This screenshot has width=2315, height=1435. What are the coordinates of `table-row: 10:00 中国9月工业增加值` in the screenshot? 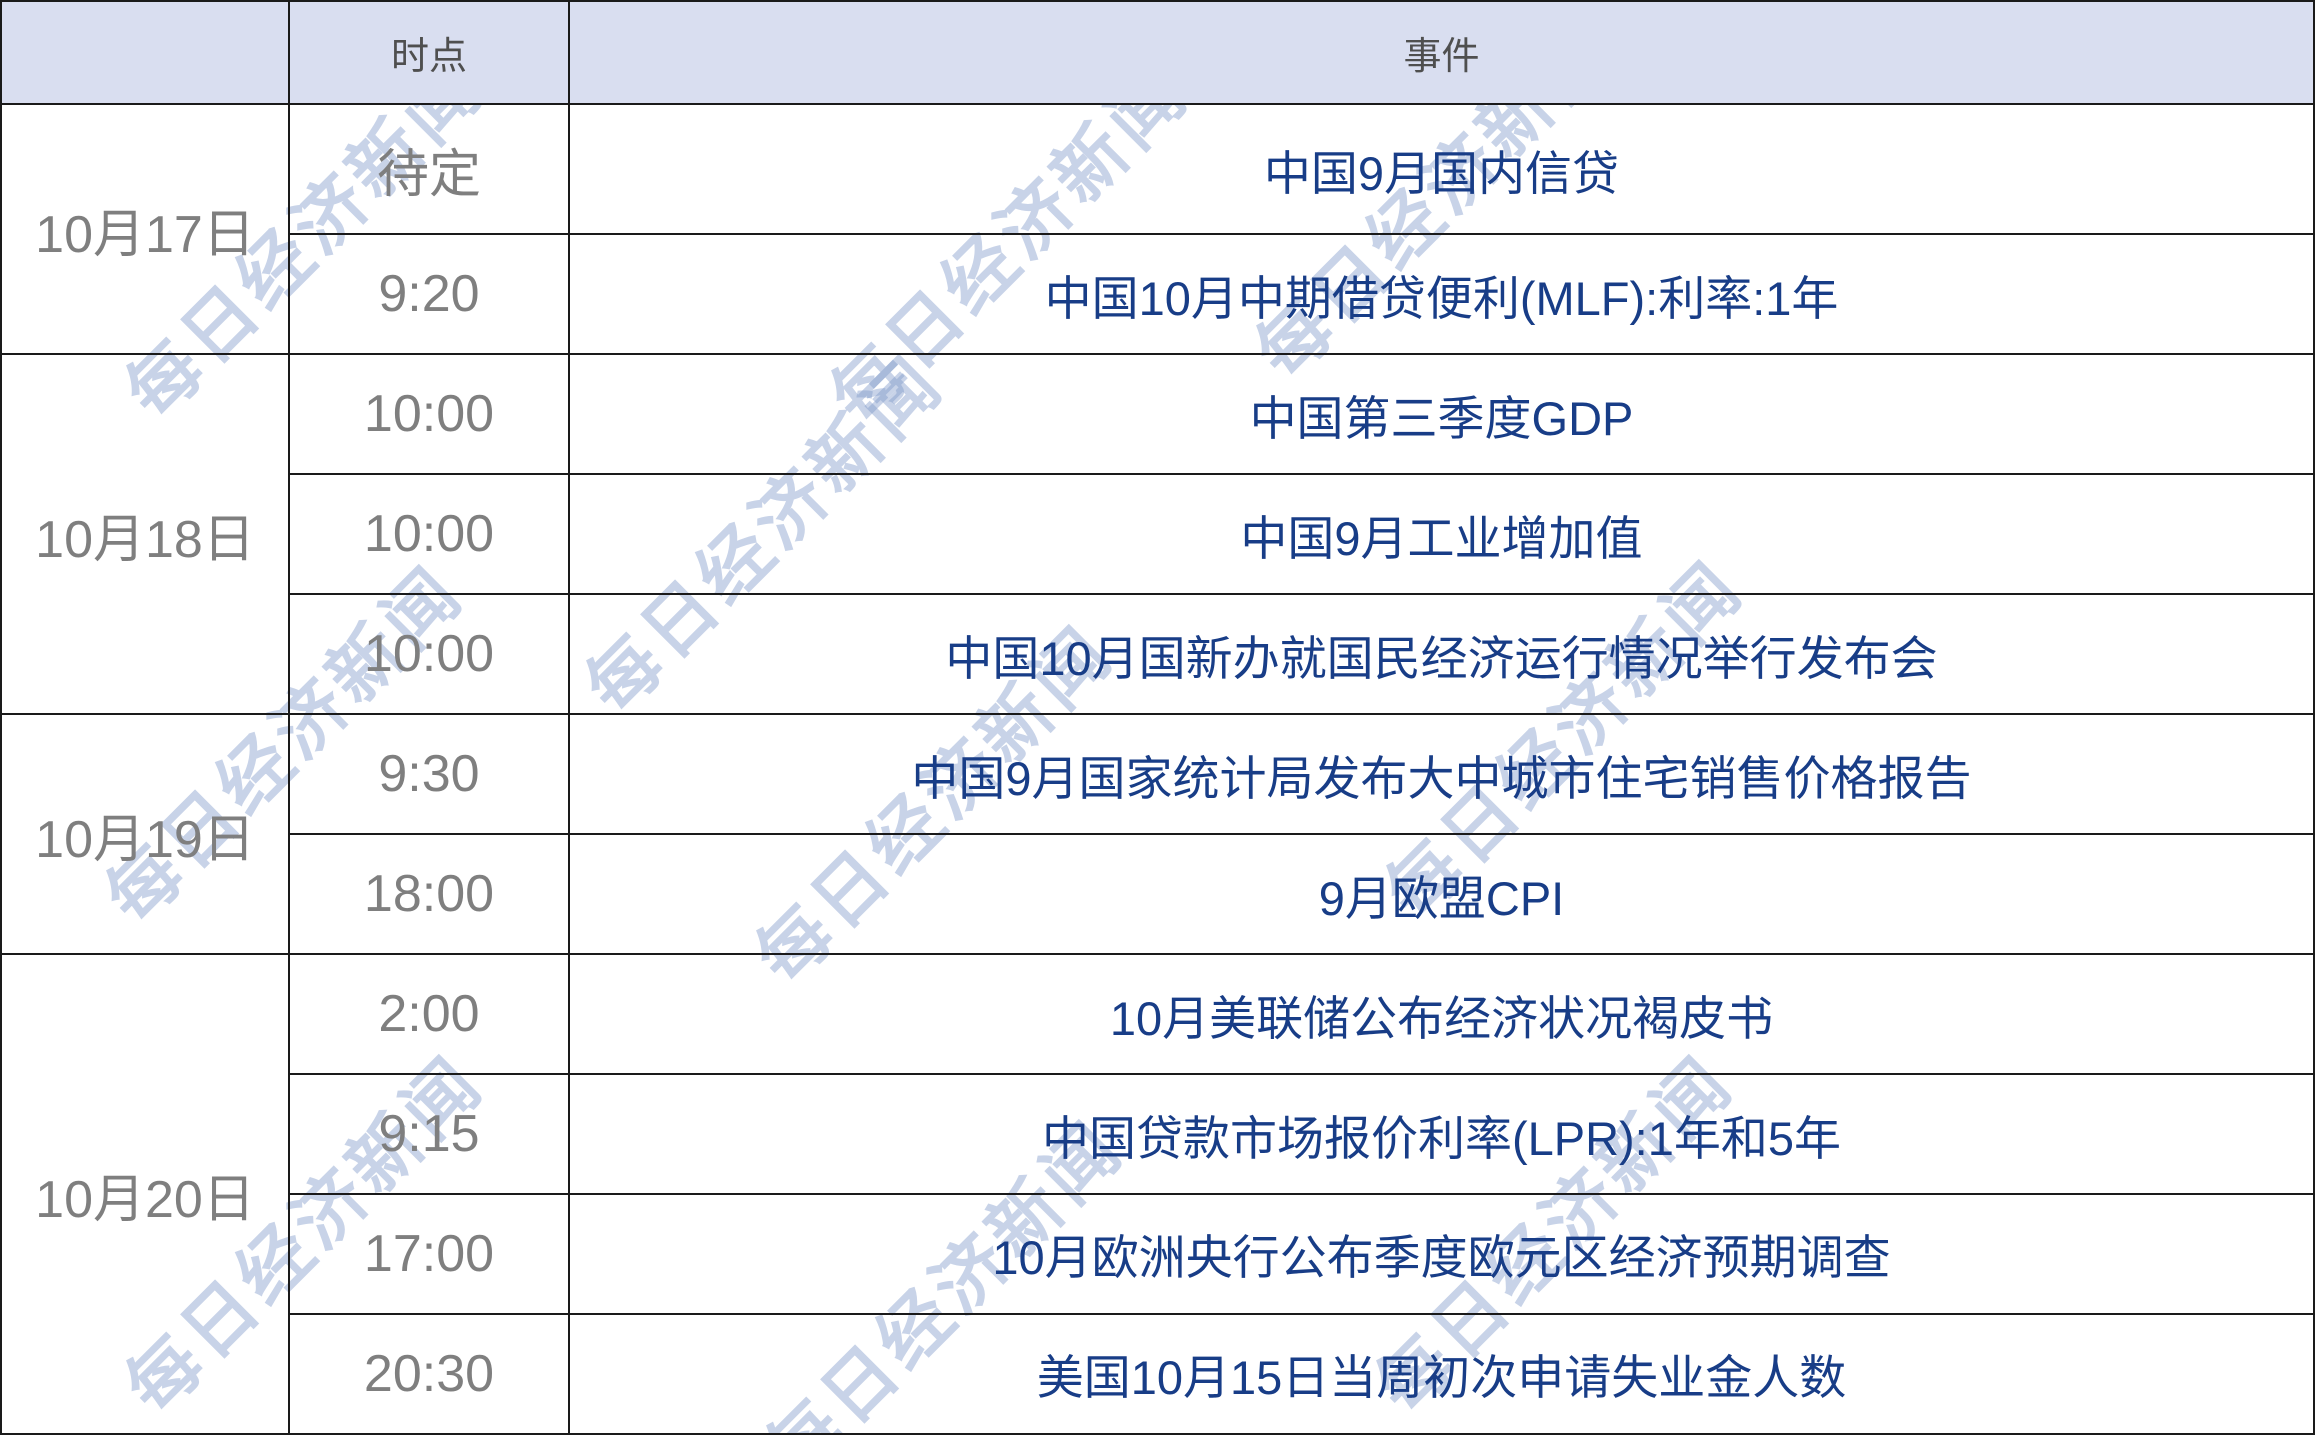 It's located at (1158, 534).